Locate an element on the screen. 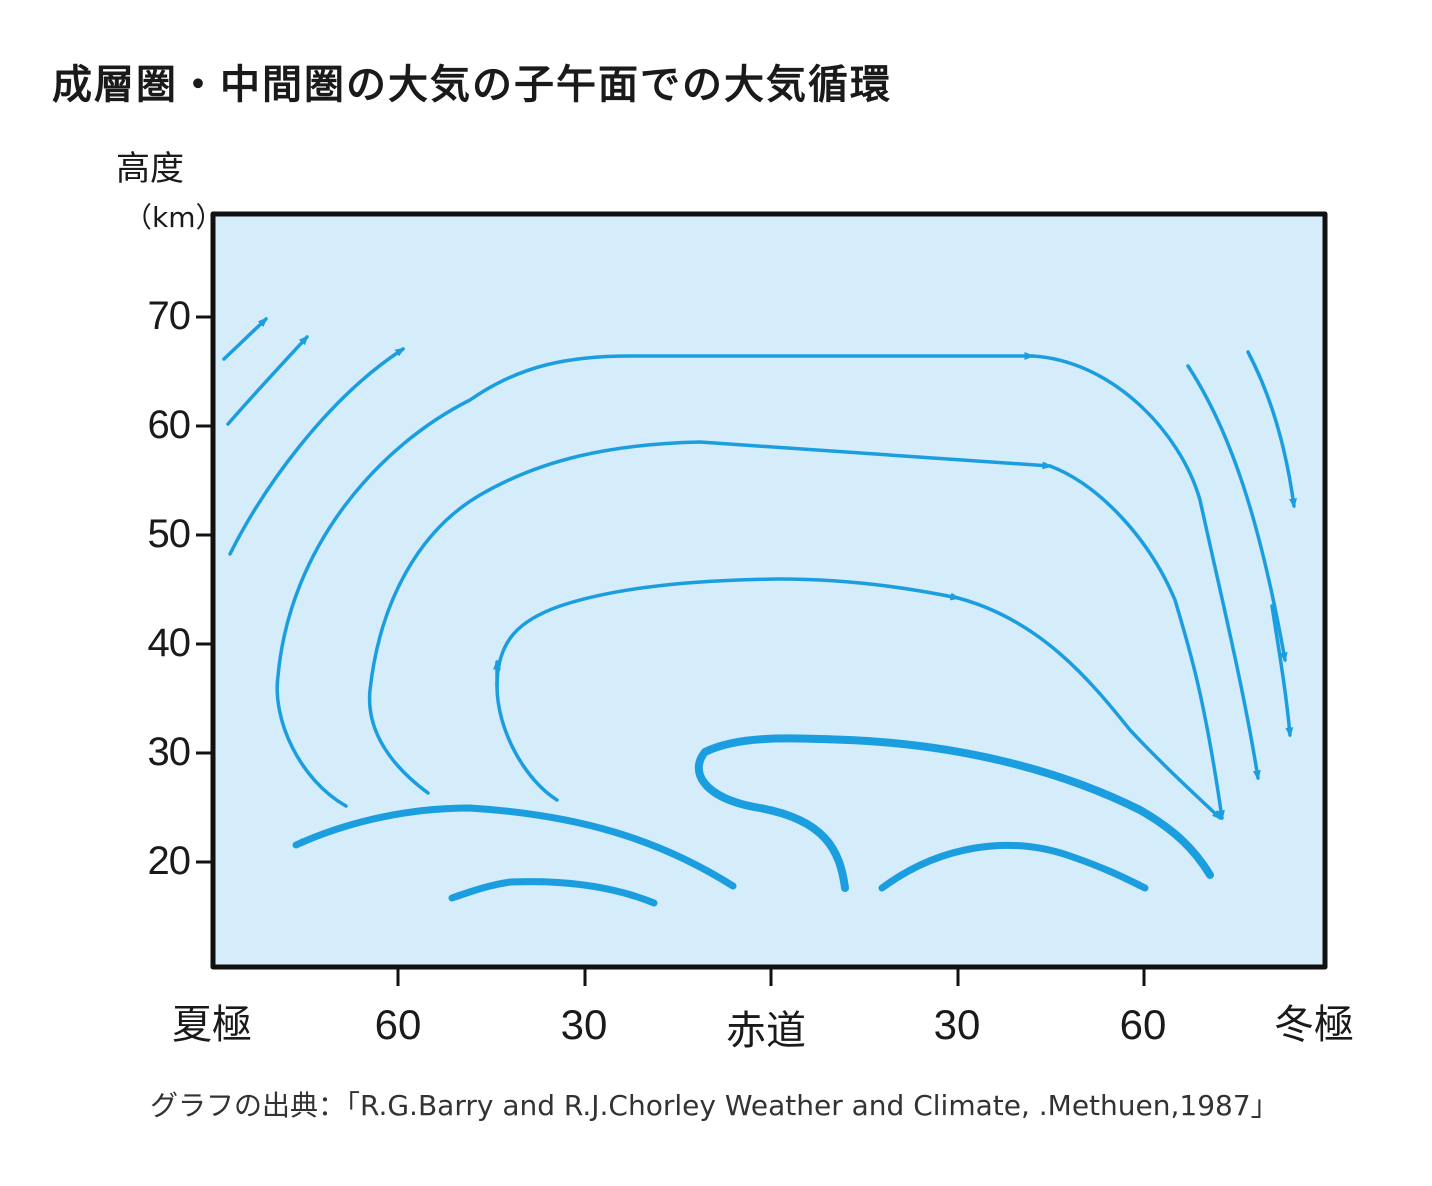 This screenshot has height=1186, width=1432. arrow-outer-cell-tail is located at coordinates (1145, 567).